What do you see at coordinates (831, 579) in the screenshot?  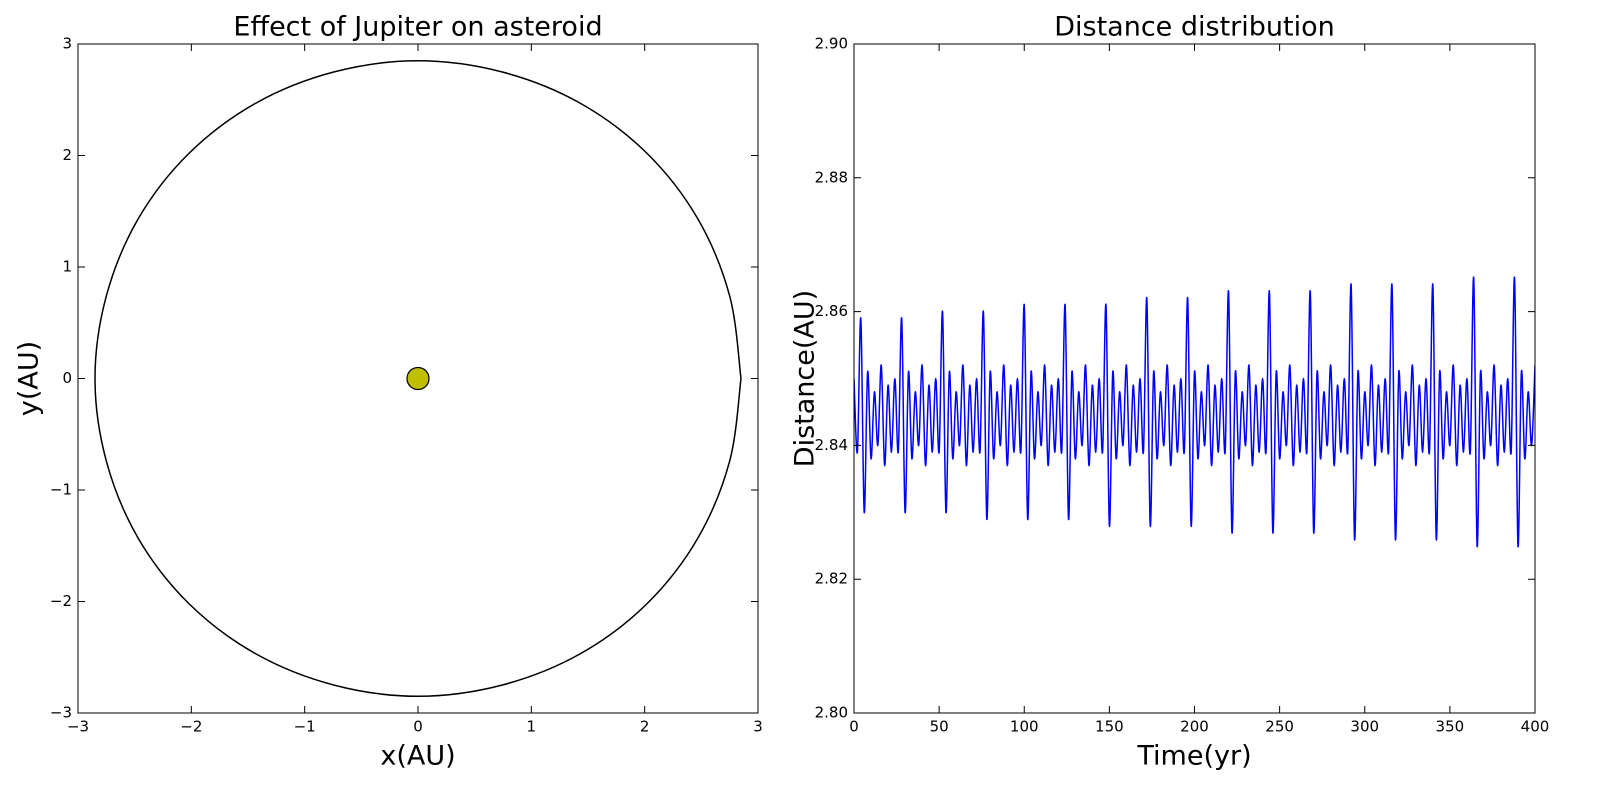 I see `y-tick-label: 2.82` at bounding box center [831, 579].